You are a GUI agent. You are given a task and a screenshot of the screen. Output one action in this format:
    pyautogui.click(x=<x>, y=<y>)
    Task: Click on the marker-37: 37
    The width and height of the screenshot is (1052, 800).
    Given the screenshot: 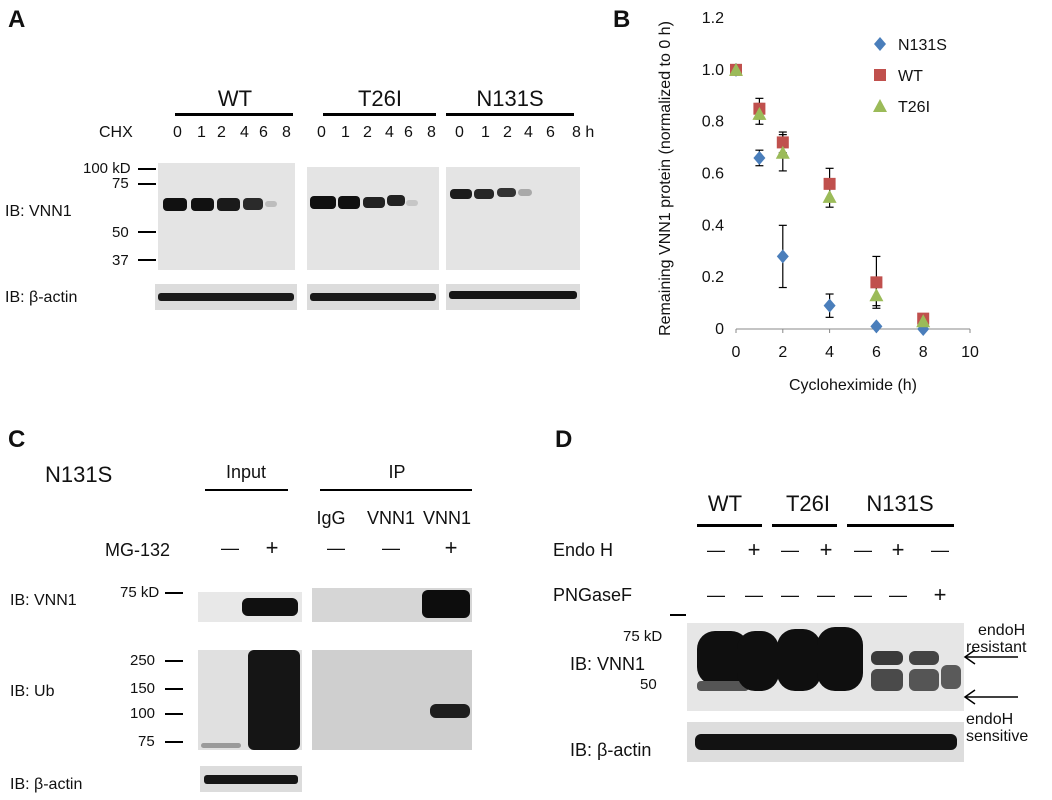 What is the action you would take?
    pyautogui.click(x=120, y=260)
    